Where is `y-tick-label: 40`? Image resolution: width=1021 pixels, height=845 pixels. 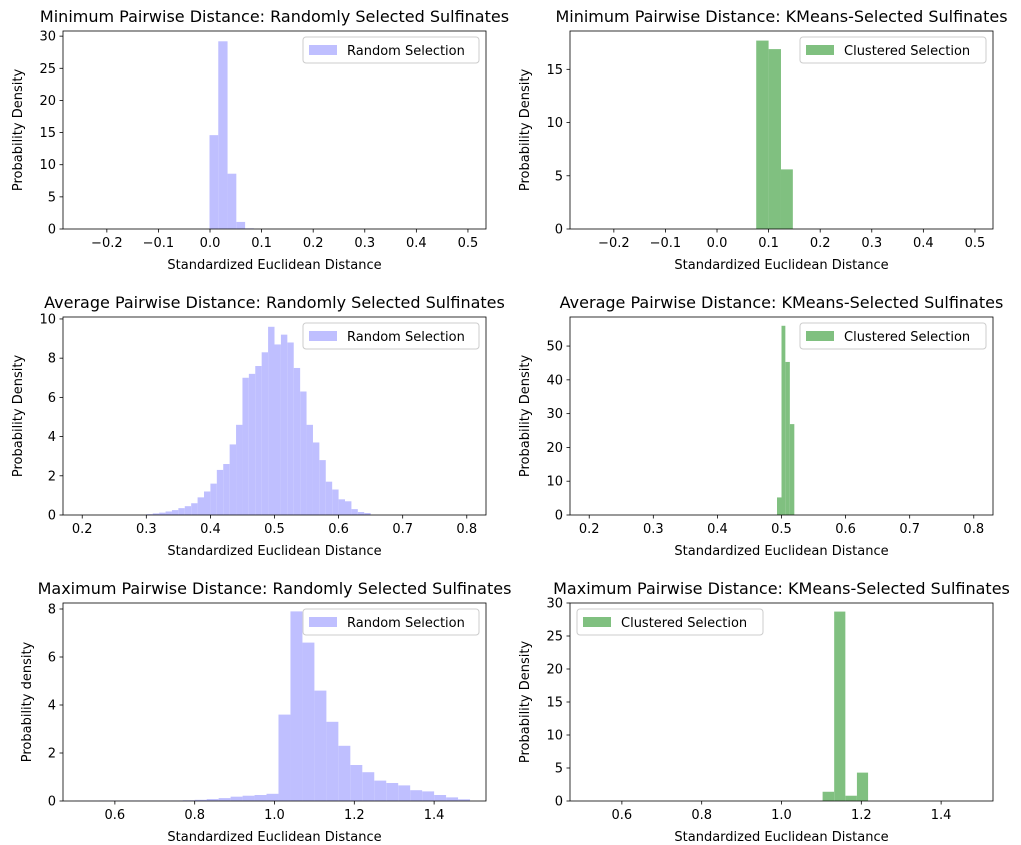
y-tick-label: 40 is located at coordinates (554, 380).